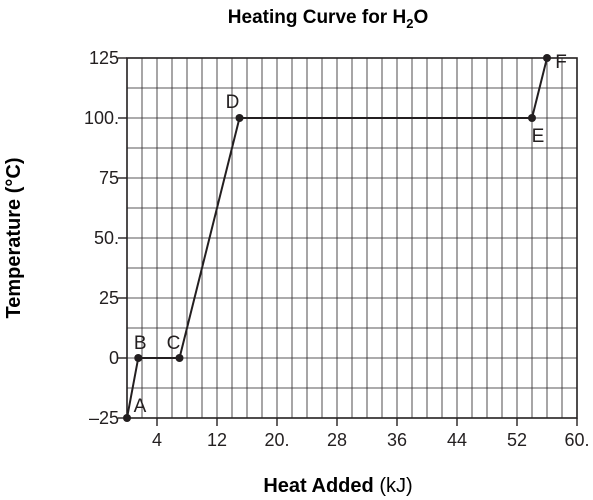  I want to click on data-point-f, so click(547, 58).